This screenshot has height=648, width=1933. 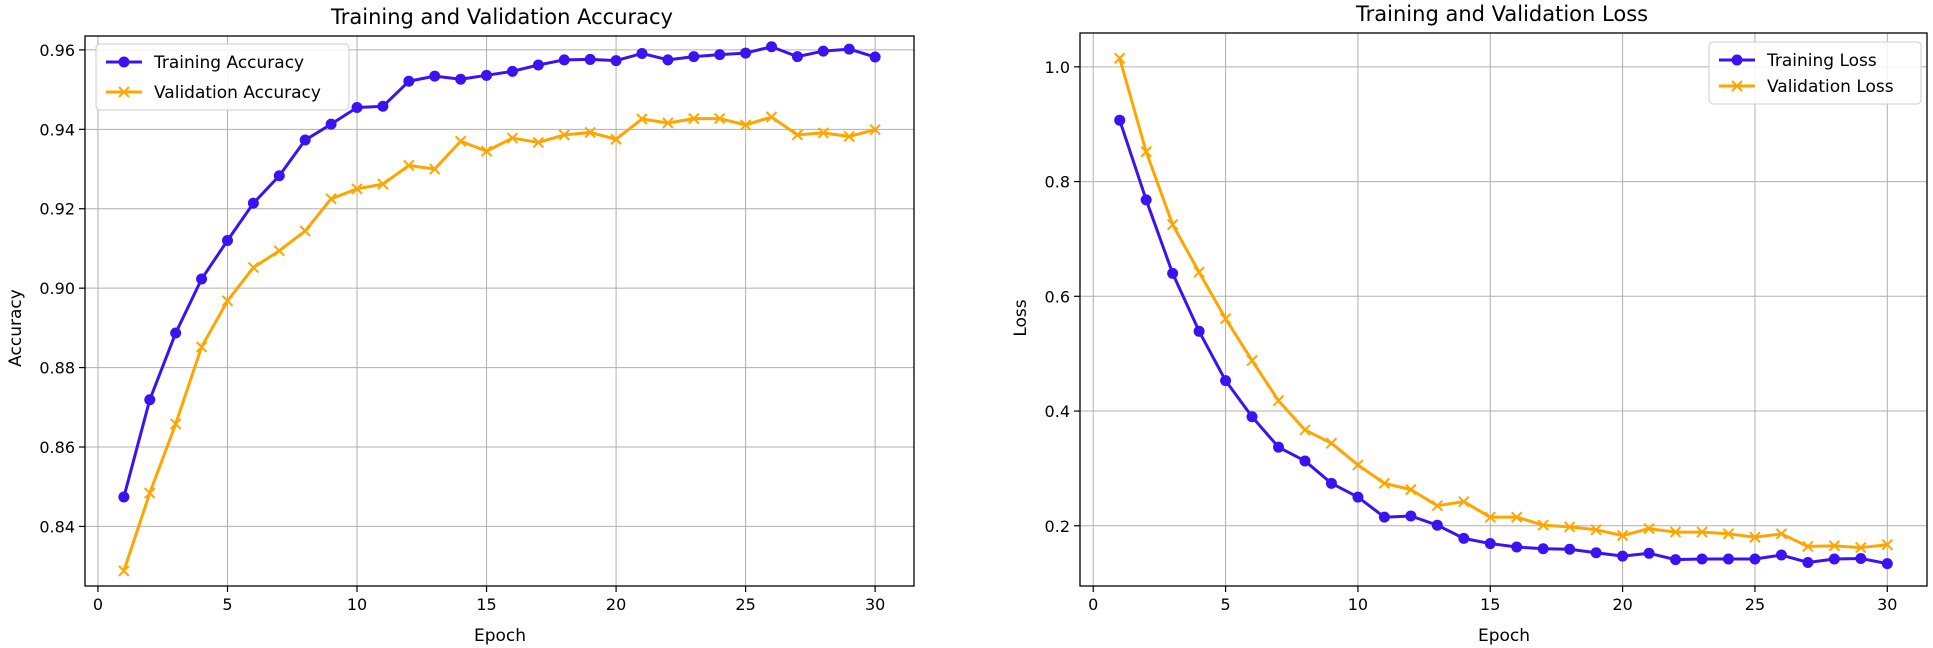 What do you see at coordinates (1821, 61) in the screenshot?
I see `legend-label: Training Loss` at bounding box center [1821, 61].